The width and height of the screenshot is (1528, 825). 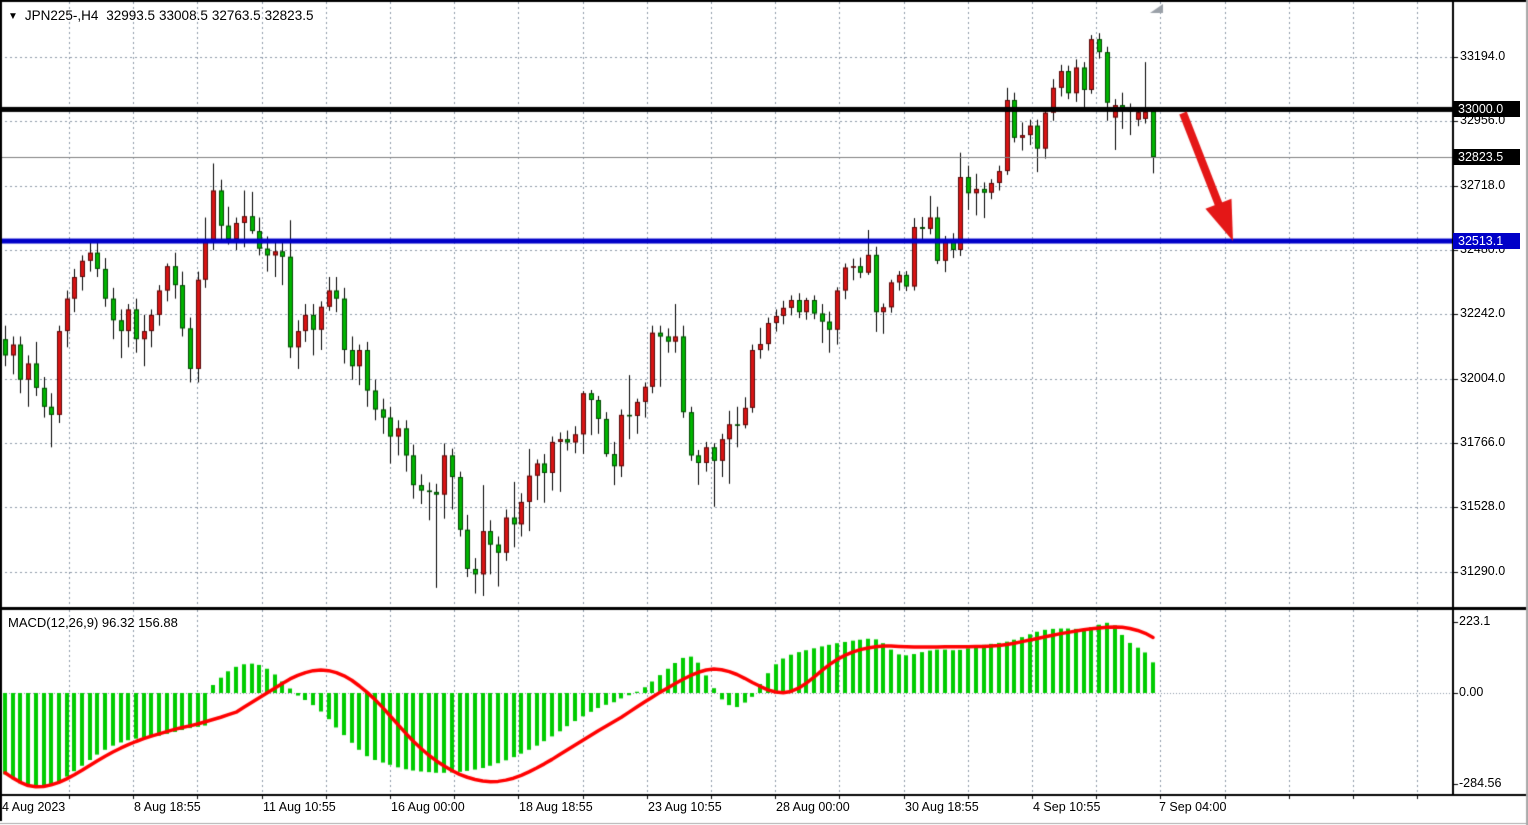 What do you see at coordinates (61, 15) in the screenshot?
I see `symbol-period-label: JPN225-,H4` at bounding box center [61, 15].